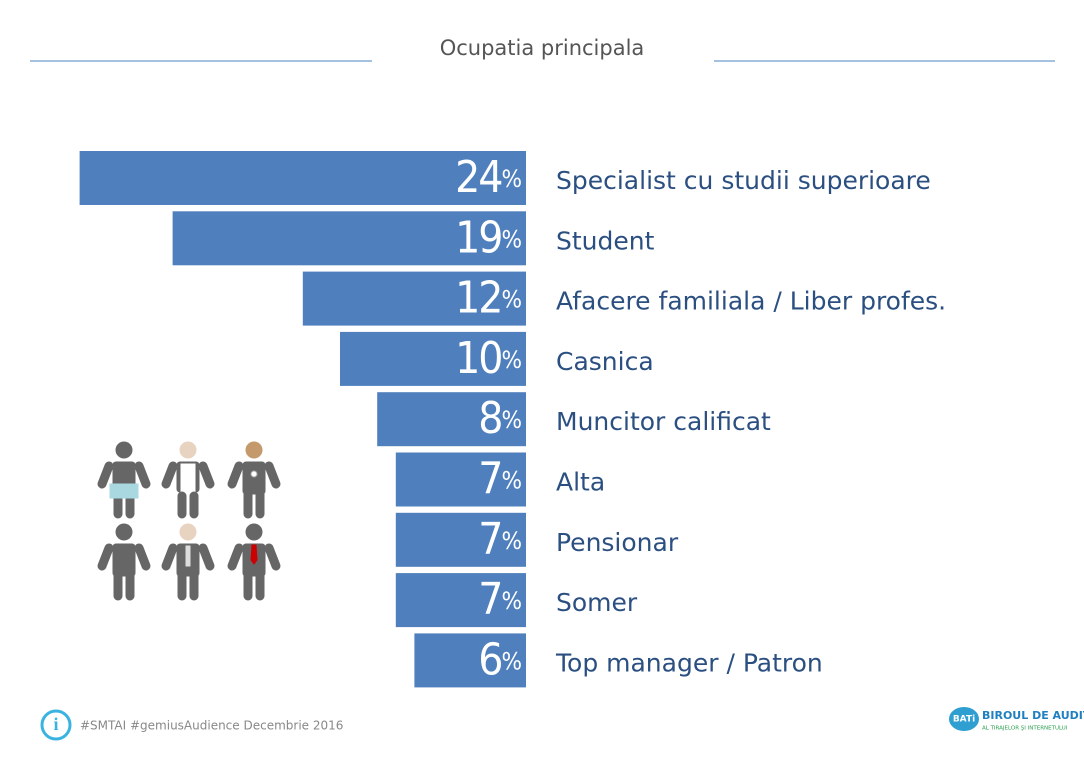 The height and width of the screenshot is (766, 1084). I want to click on info-icon-text: i, so click(55, 724).